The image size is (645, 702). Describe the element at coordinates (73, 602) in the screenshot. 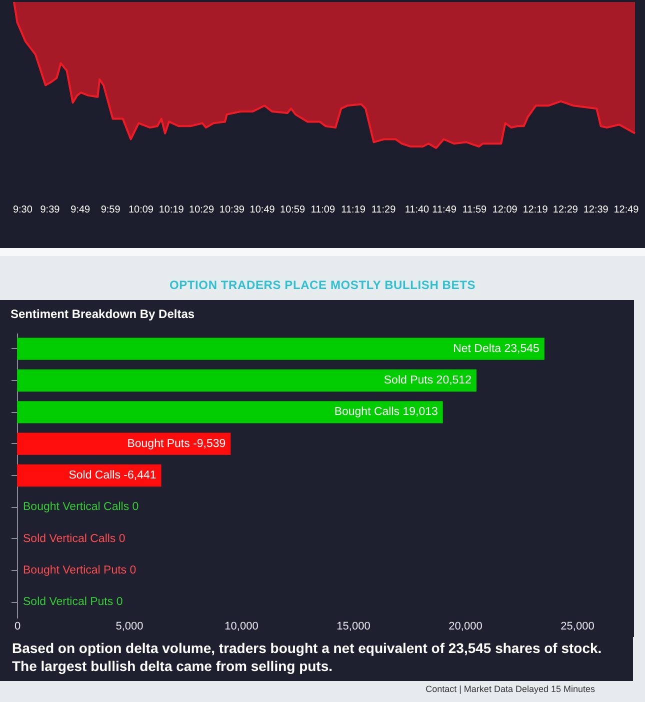

I see `category-label: Sold Vertical Puts 0` at that location.